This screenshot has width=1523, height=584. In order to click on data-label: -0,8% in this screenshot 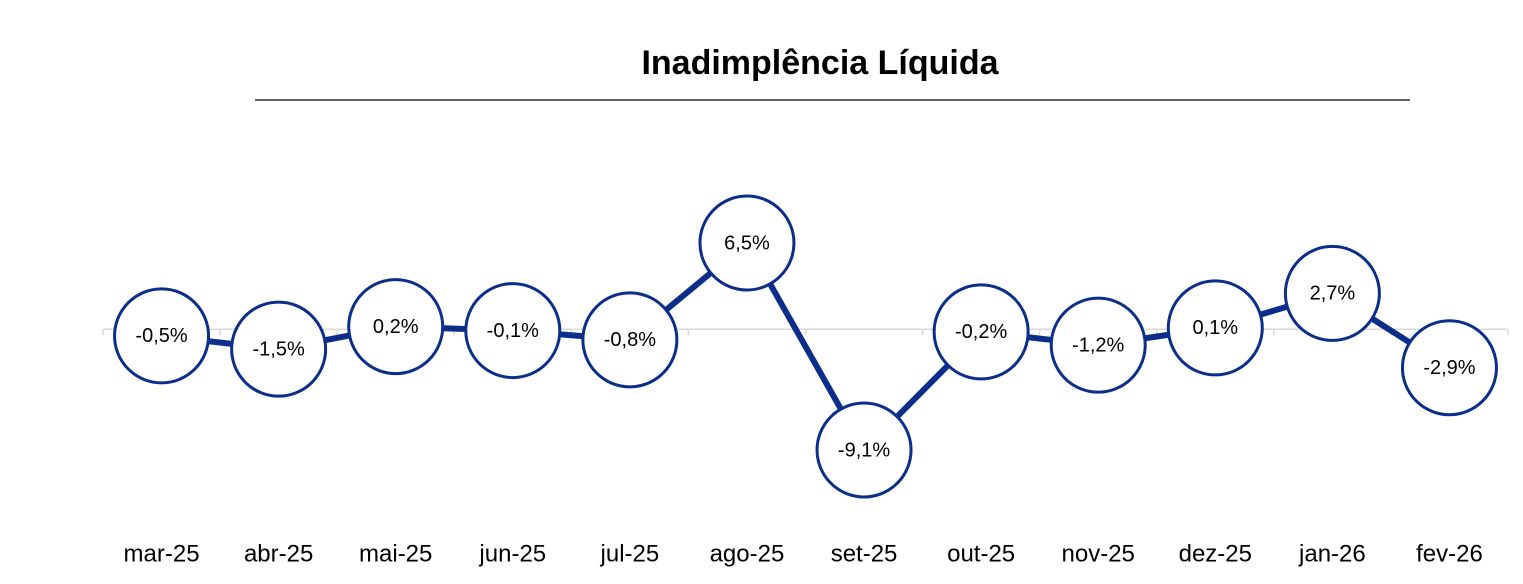, I will do `click(630, 340)`.